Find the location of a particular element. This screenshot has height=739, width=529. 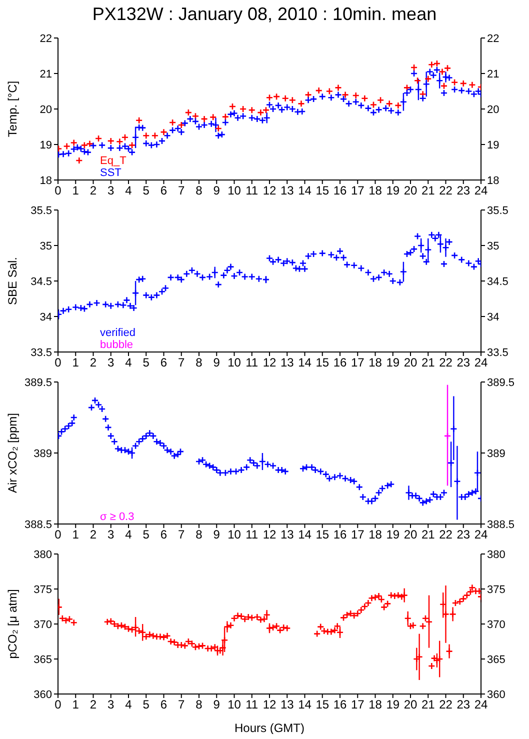

y2-tick-label: 389 is located at coordinates (496, 454).